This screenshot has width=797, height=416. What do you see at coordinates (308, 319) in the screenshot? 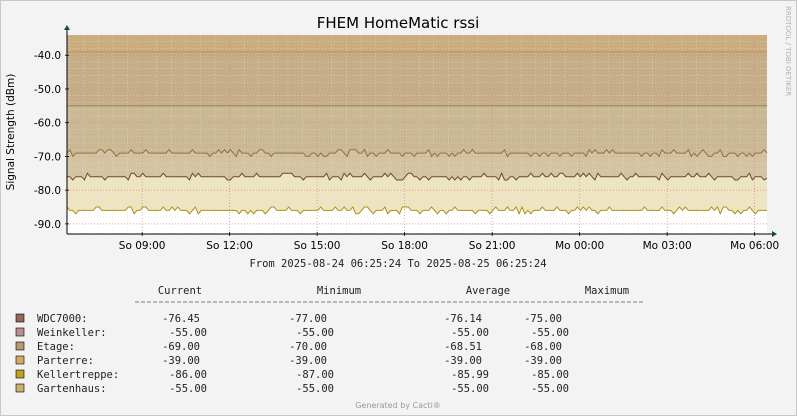
I see `legend-value: -77.00` at bounding box center [308, 319].